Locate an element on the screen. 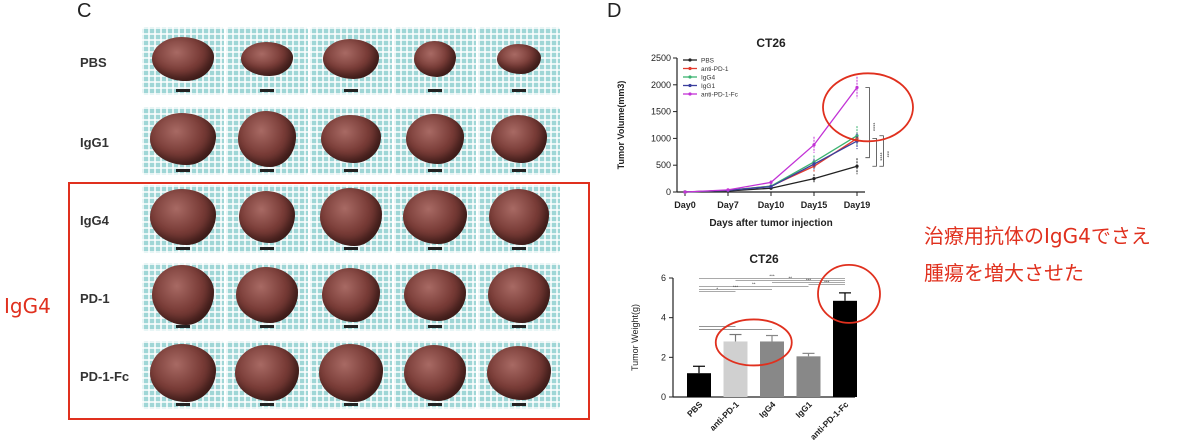  x-tick-label: Day15 is located at coordinates (814, 205).